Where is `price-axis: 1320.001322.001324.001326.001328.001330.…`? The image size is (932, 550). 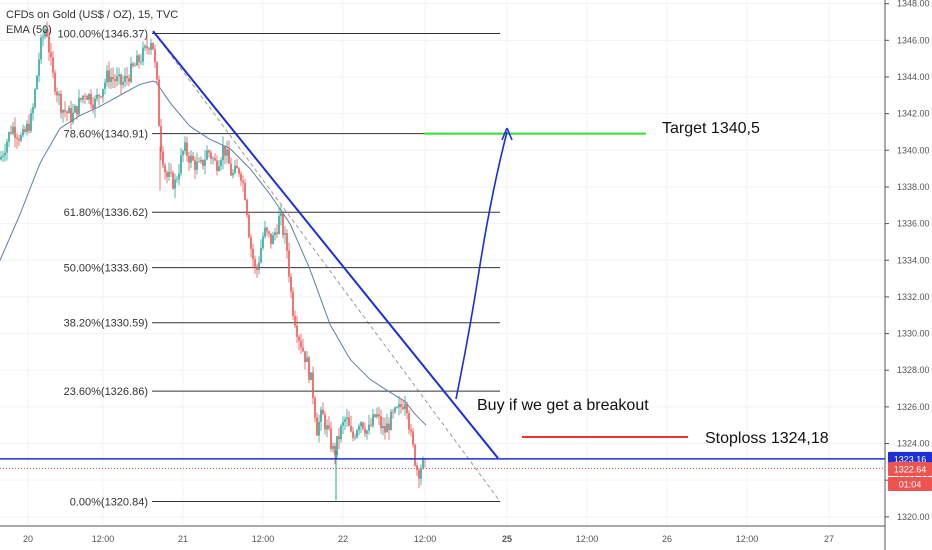 price-axis: 1320.001322.001324.001326.001328.001330.… is located at coordinates (907, 275).